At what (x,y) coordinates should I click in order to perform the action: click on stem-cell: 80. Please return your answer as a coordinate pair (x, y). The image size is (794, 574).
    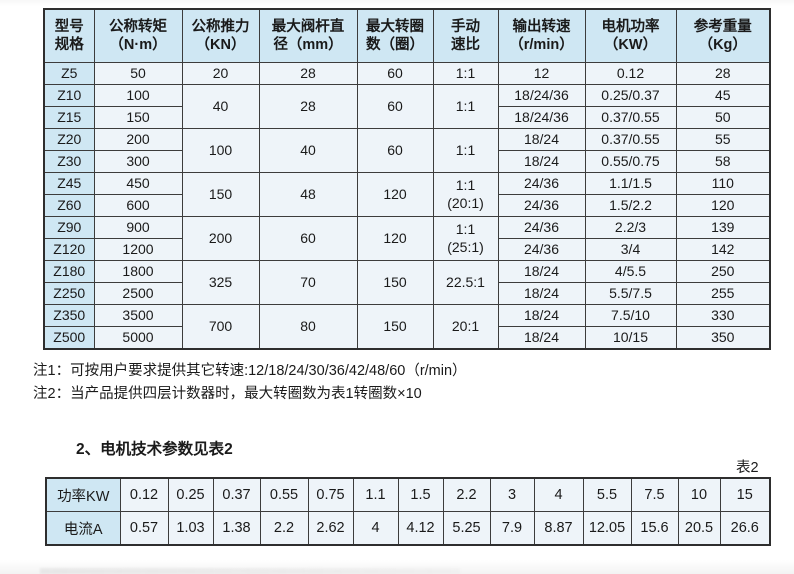
    Looking at the image, I should click on (308, 327).